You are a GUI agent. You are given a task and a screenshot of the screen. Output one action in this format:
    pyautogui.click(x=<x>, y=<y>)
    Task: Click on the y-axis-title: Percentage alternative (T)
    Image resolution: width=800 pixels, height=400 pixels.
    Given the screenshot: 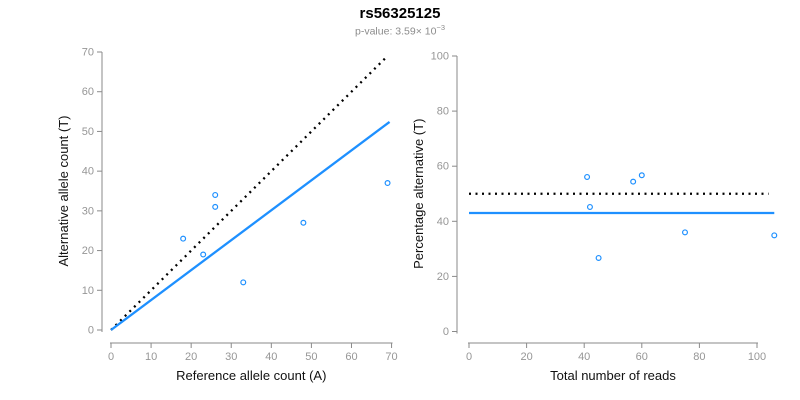 What is the action you would take?
    pyautogui.click(x=418, y=194)
    